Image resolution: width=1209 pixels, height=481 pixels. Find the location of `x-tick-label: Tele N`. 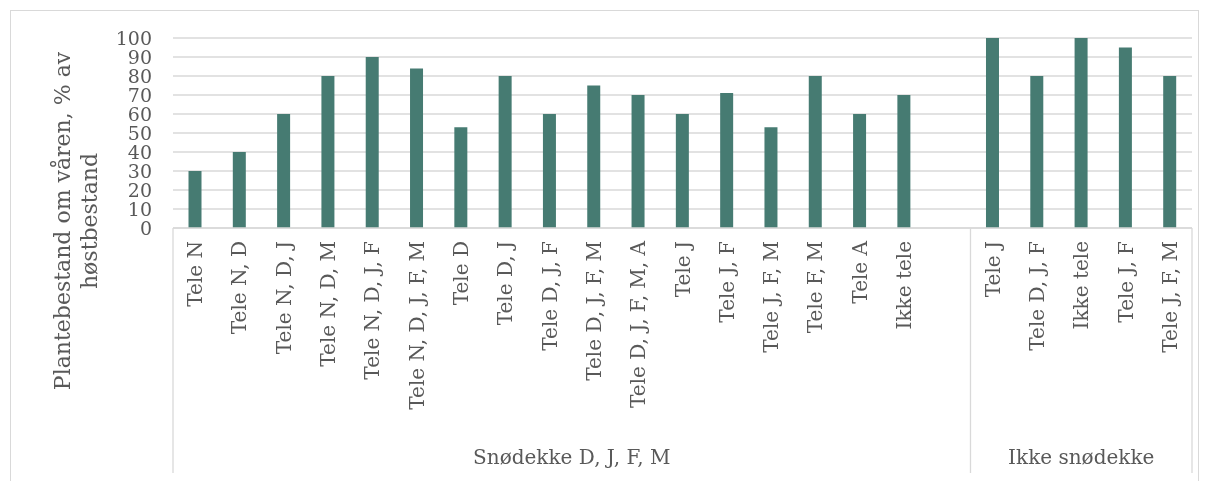

x-tick-label: Tele N is located at coordinates (195, 274).